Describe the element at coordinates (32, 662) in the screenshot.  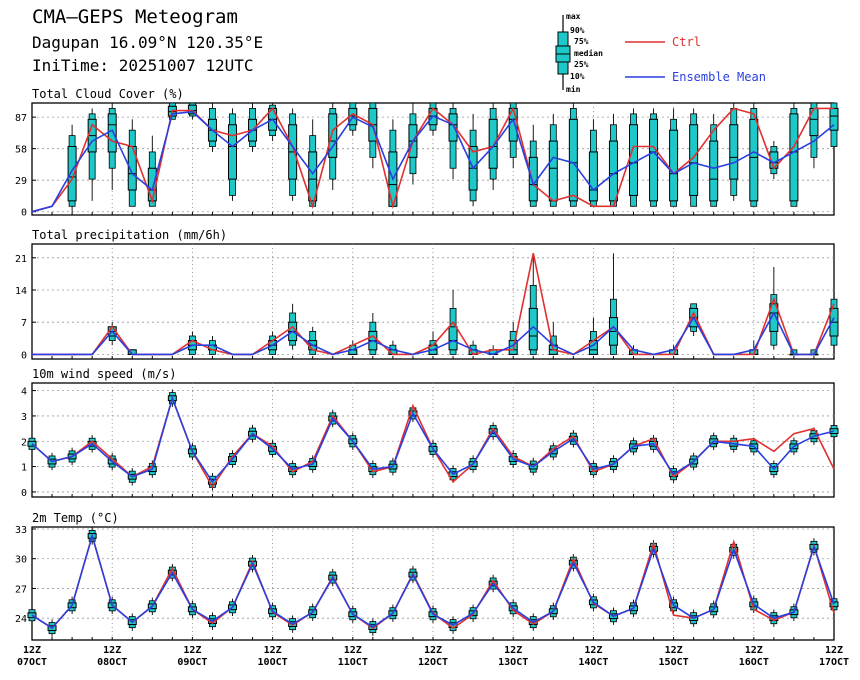
I see `time-axis-date-label: 07OCT` at that location.